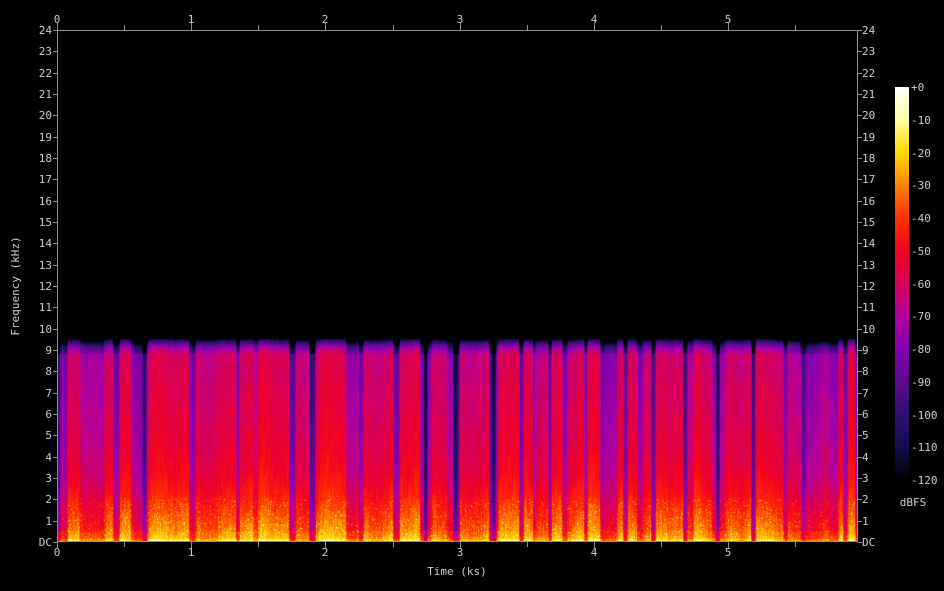  I want to click on colorbar-tick-label: -60, so click(921, 284).